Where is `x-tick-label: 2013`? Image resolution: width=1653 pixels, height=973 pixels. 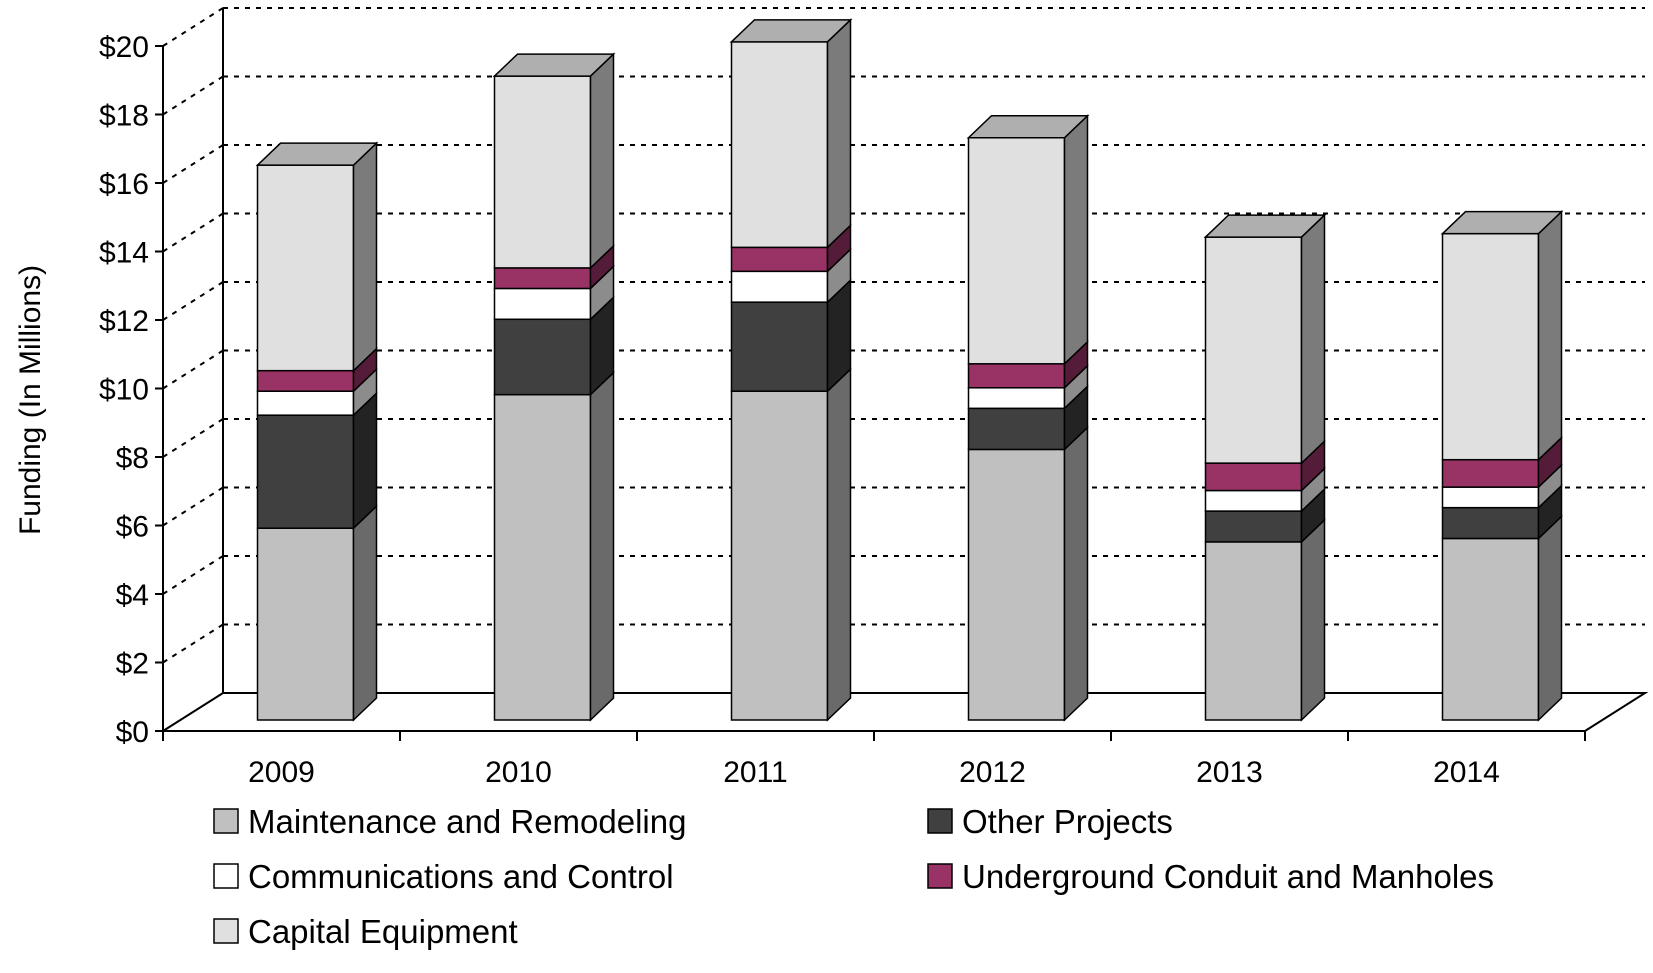
x-tick-label: 2013 is located at coordinates (1229, 772).